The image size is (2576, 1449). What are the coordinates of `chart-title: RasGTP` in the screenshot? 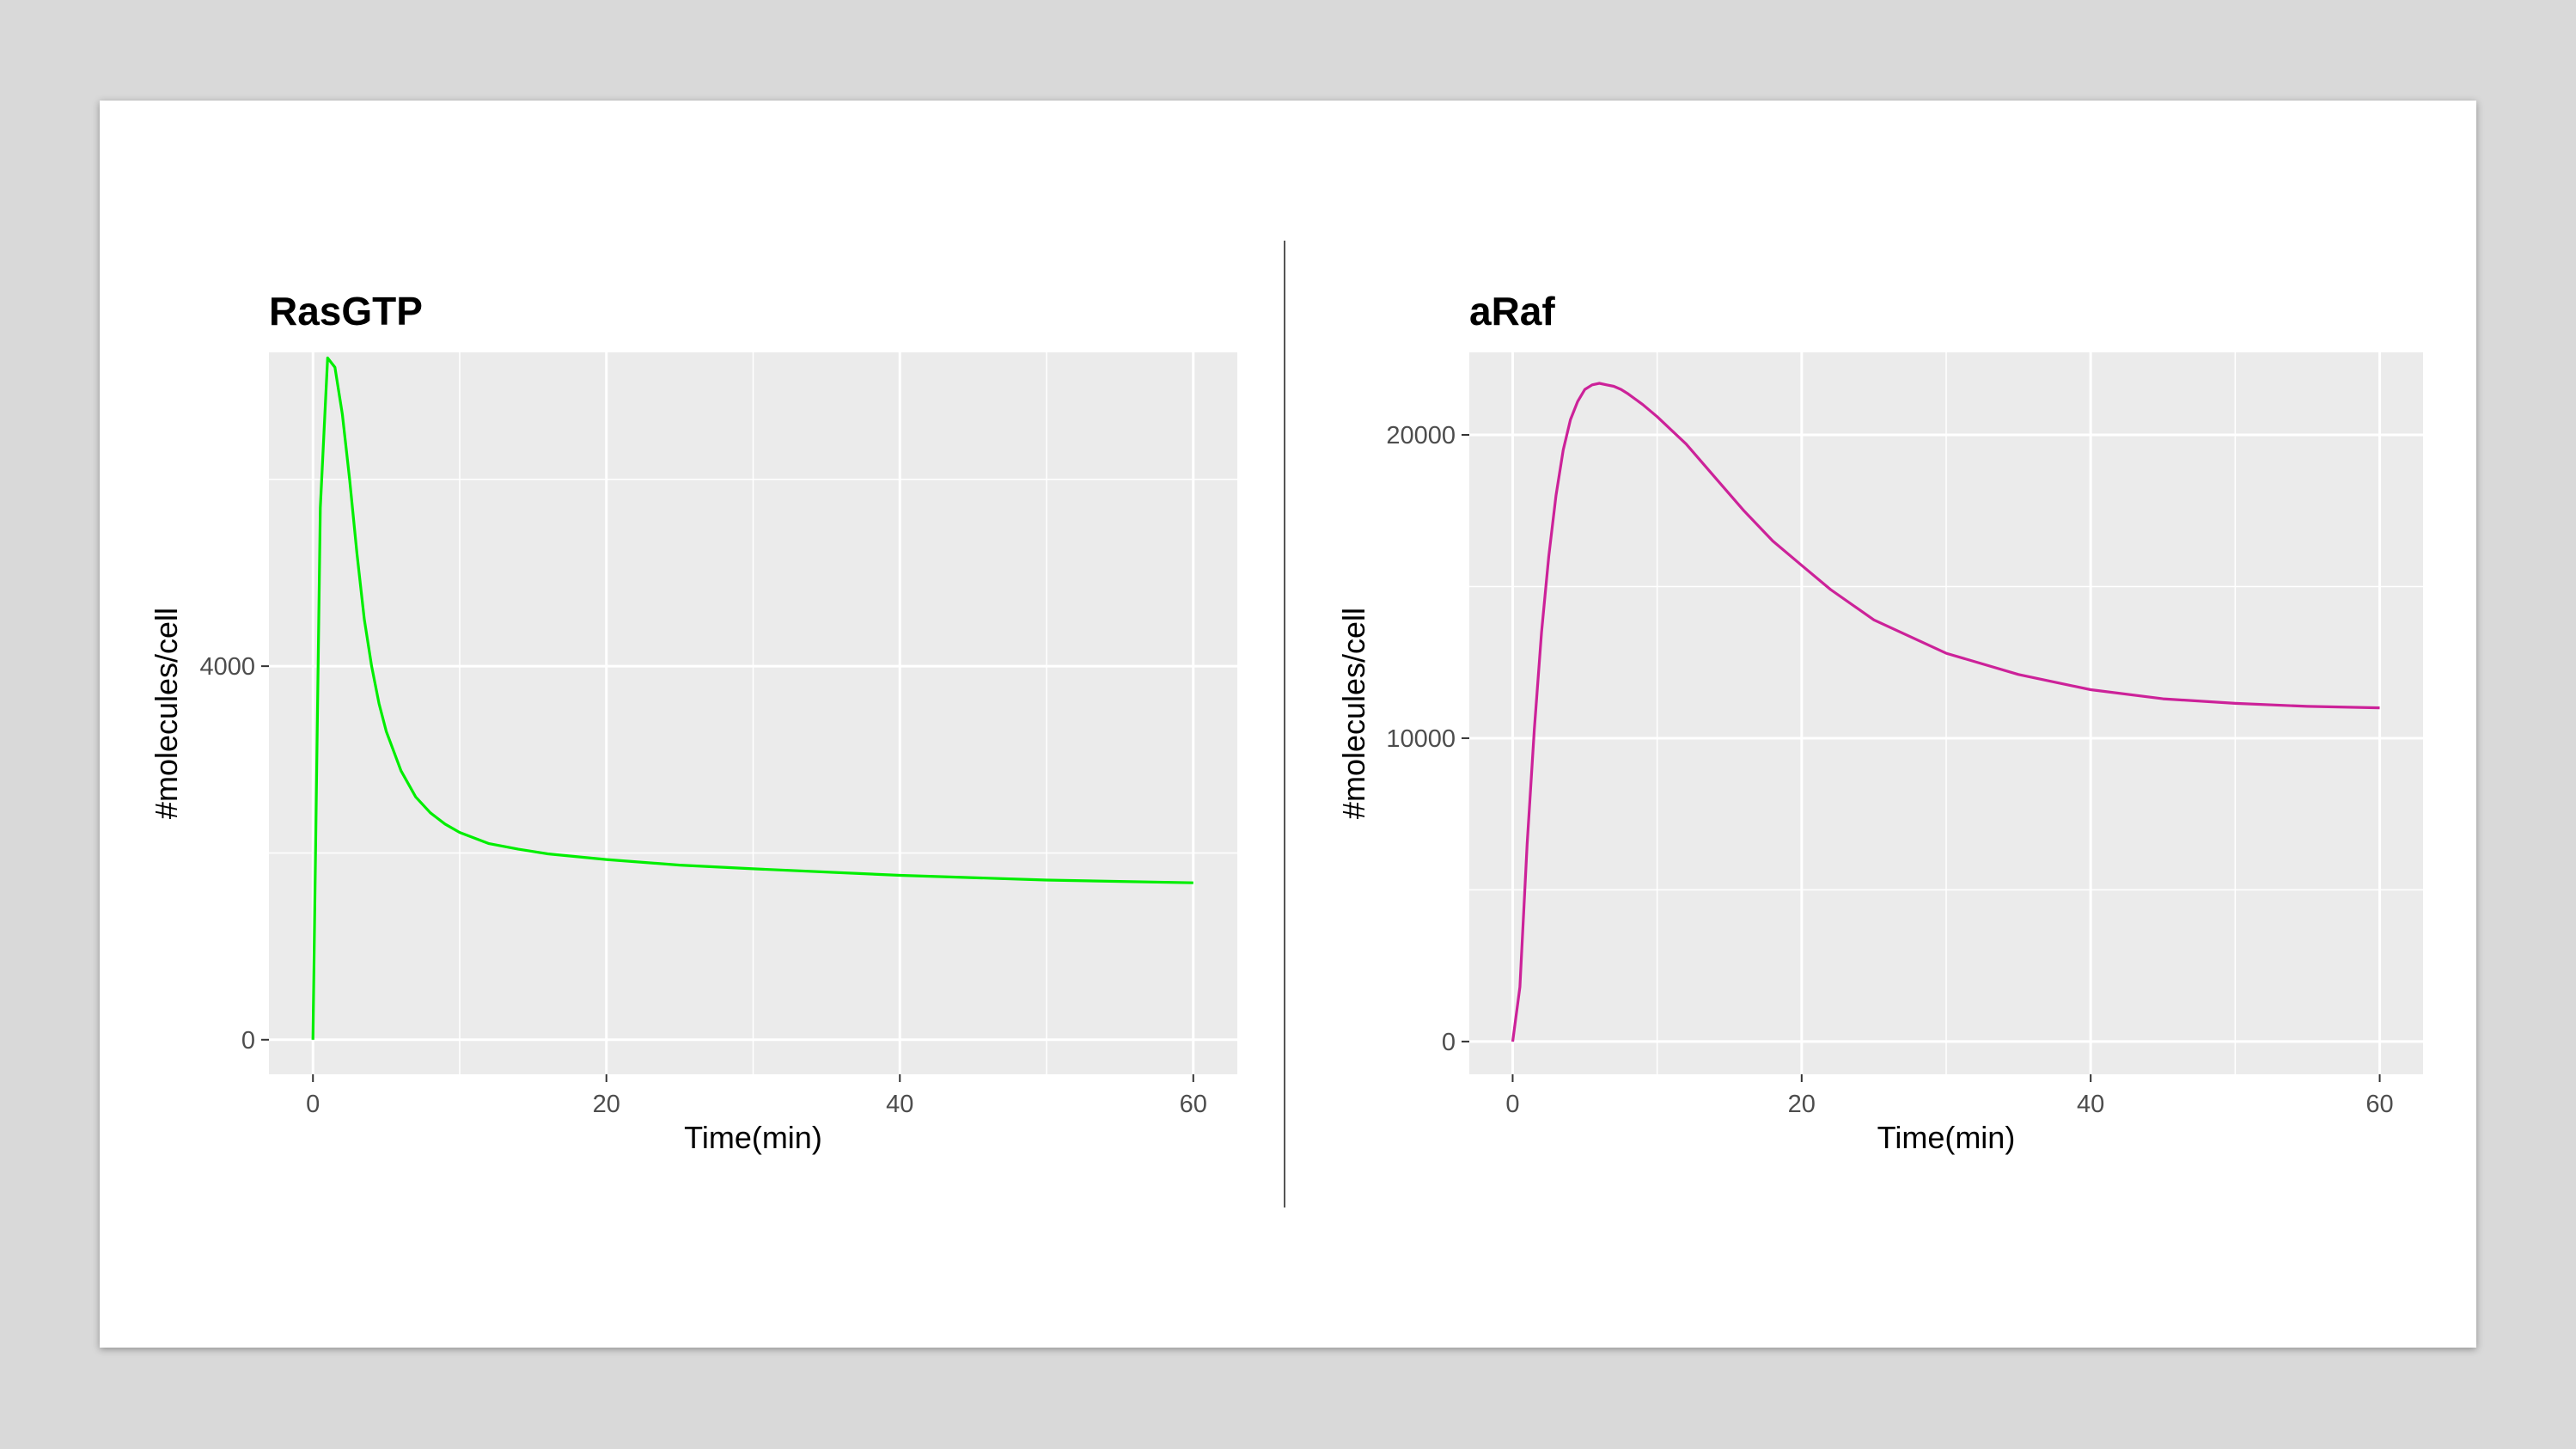 It's located at (346, 311).